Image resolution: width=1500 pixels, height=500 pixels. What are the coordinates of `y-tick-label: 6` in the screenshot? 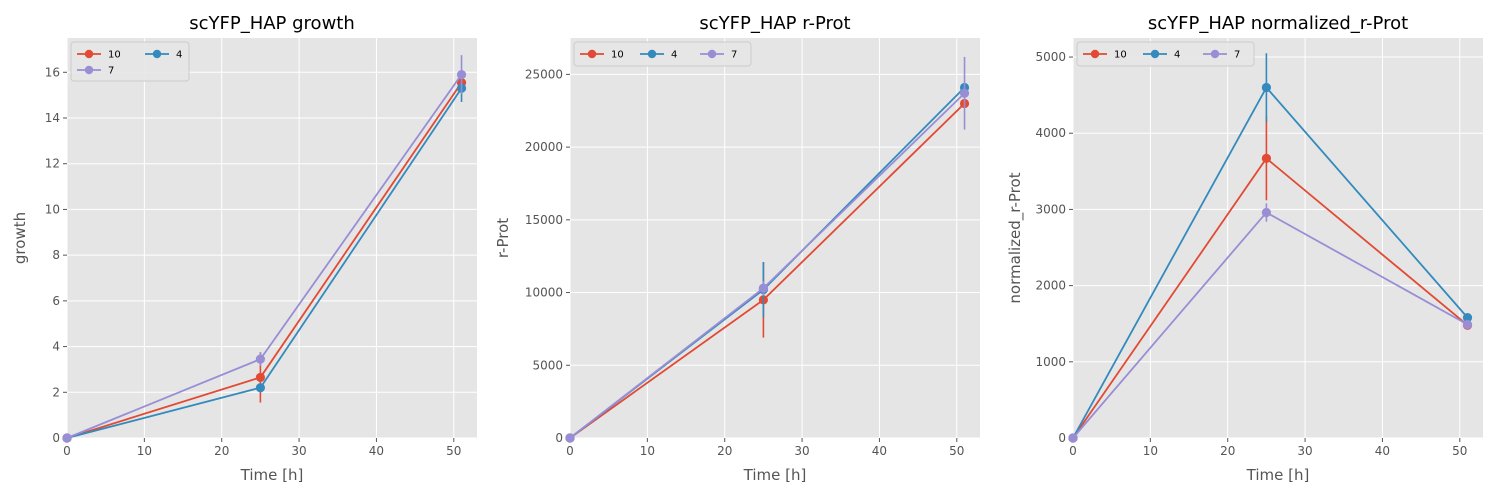 It's located at (56, 301).